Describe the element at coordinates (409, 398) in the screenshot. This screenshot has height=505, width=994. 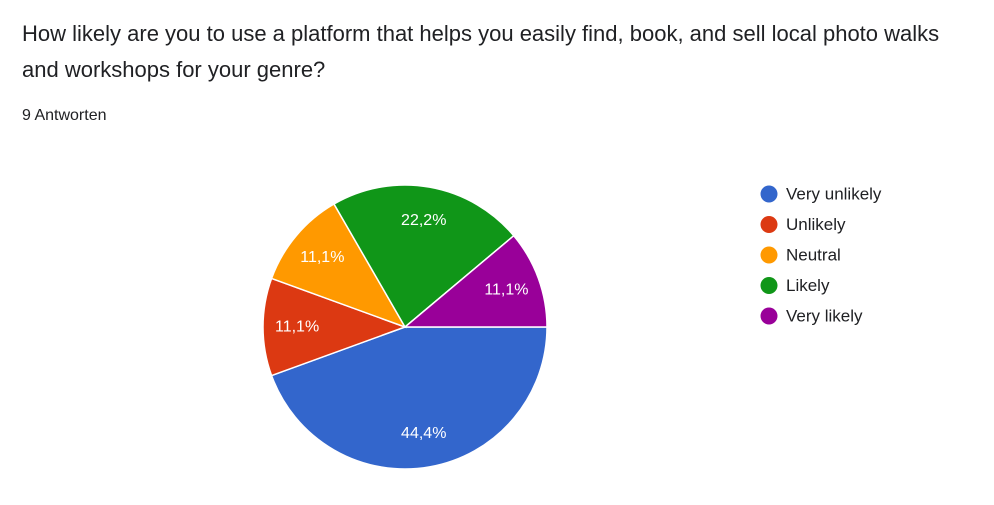
I see `pie-slice-very-unlikely` at that location.